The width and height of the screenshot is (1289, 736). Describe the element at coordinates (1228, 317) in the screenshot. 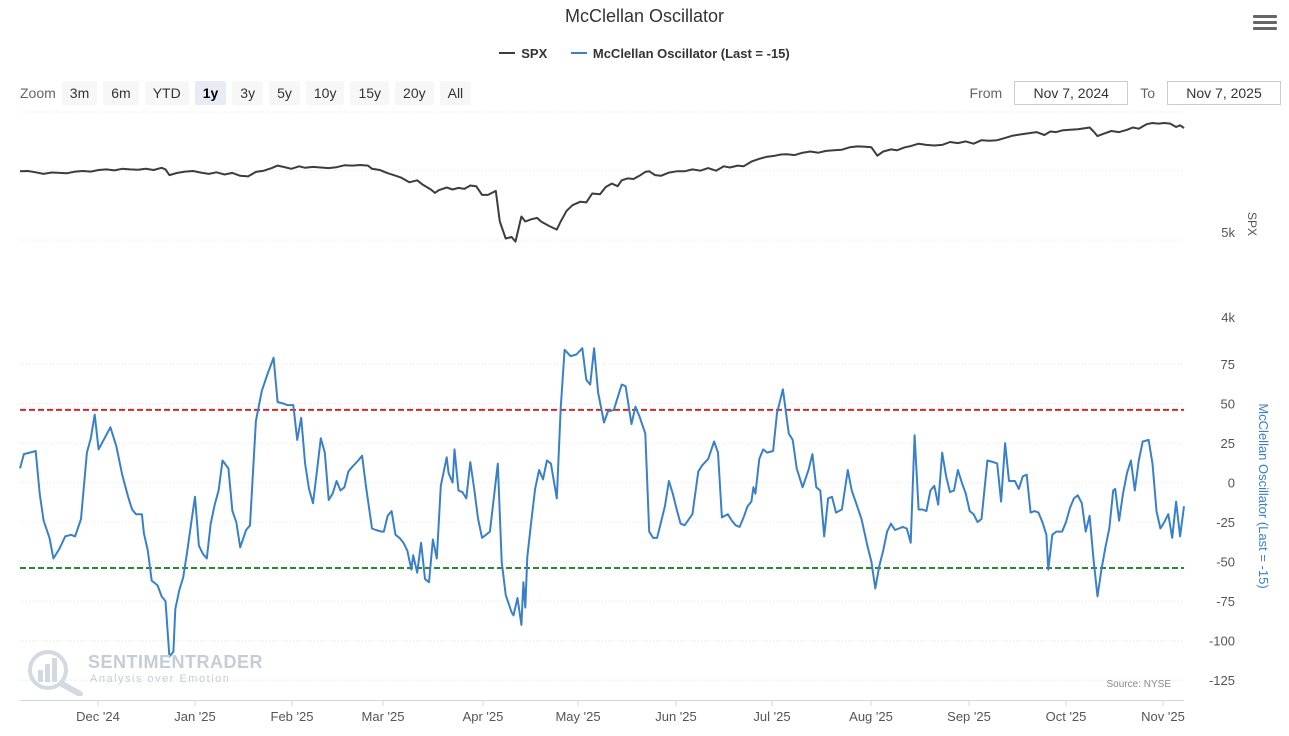

I see `spx-tick-label: 4k` at that location.